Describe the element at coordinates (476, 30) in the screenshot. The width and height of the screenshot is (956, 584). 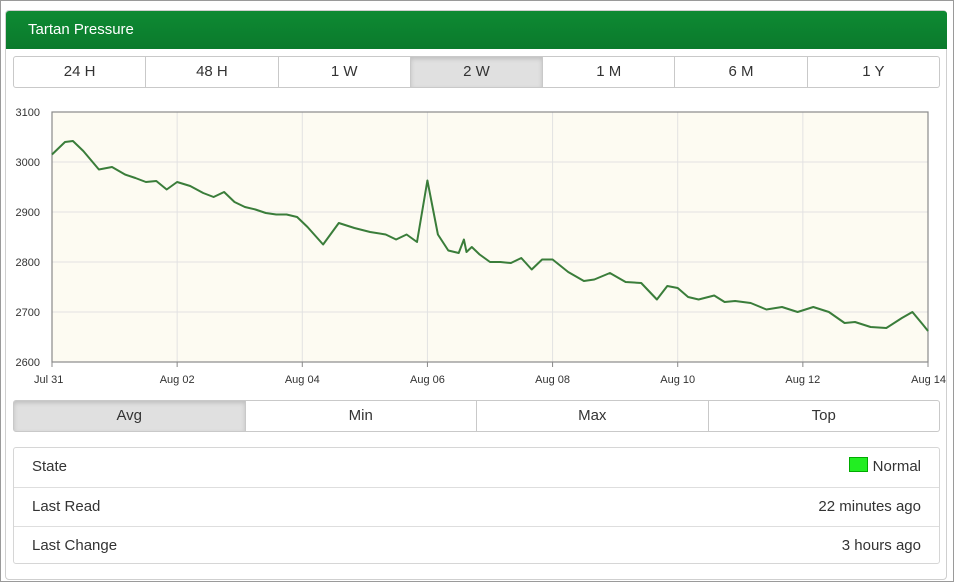
I see `widget-header: Tartan Pressure` at that location.